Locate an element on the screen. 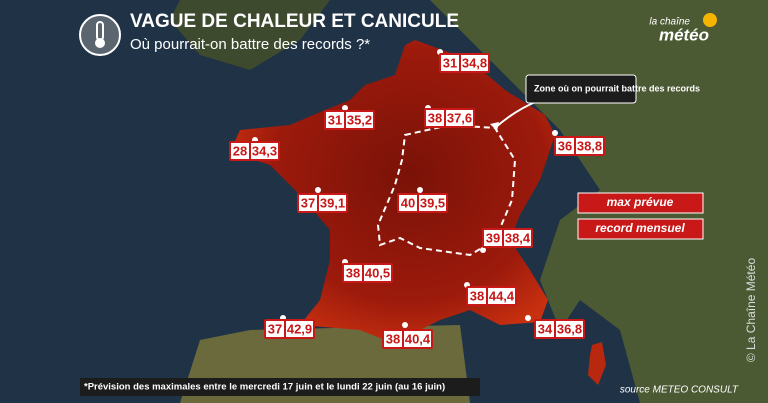  logo-line2: météo is located at coordinates (684, 34).